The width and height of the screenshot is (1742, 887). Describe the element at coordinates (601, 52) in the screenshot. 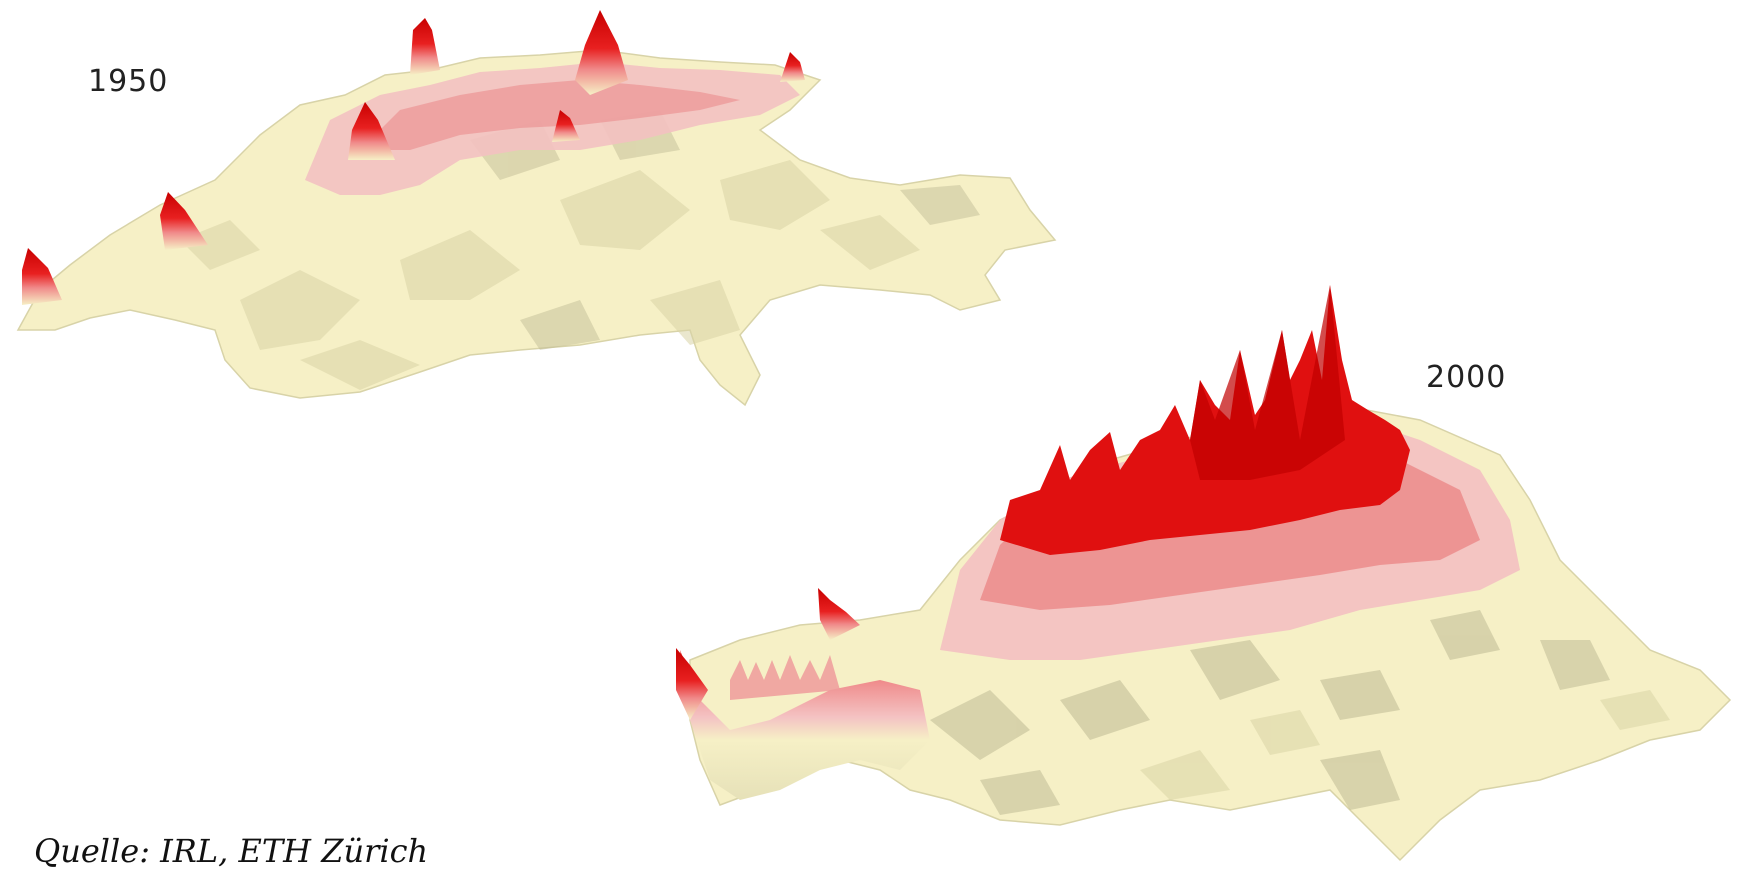

I see `peak-zurich-1950` at that location.